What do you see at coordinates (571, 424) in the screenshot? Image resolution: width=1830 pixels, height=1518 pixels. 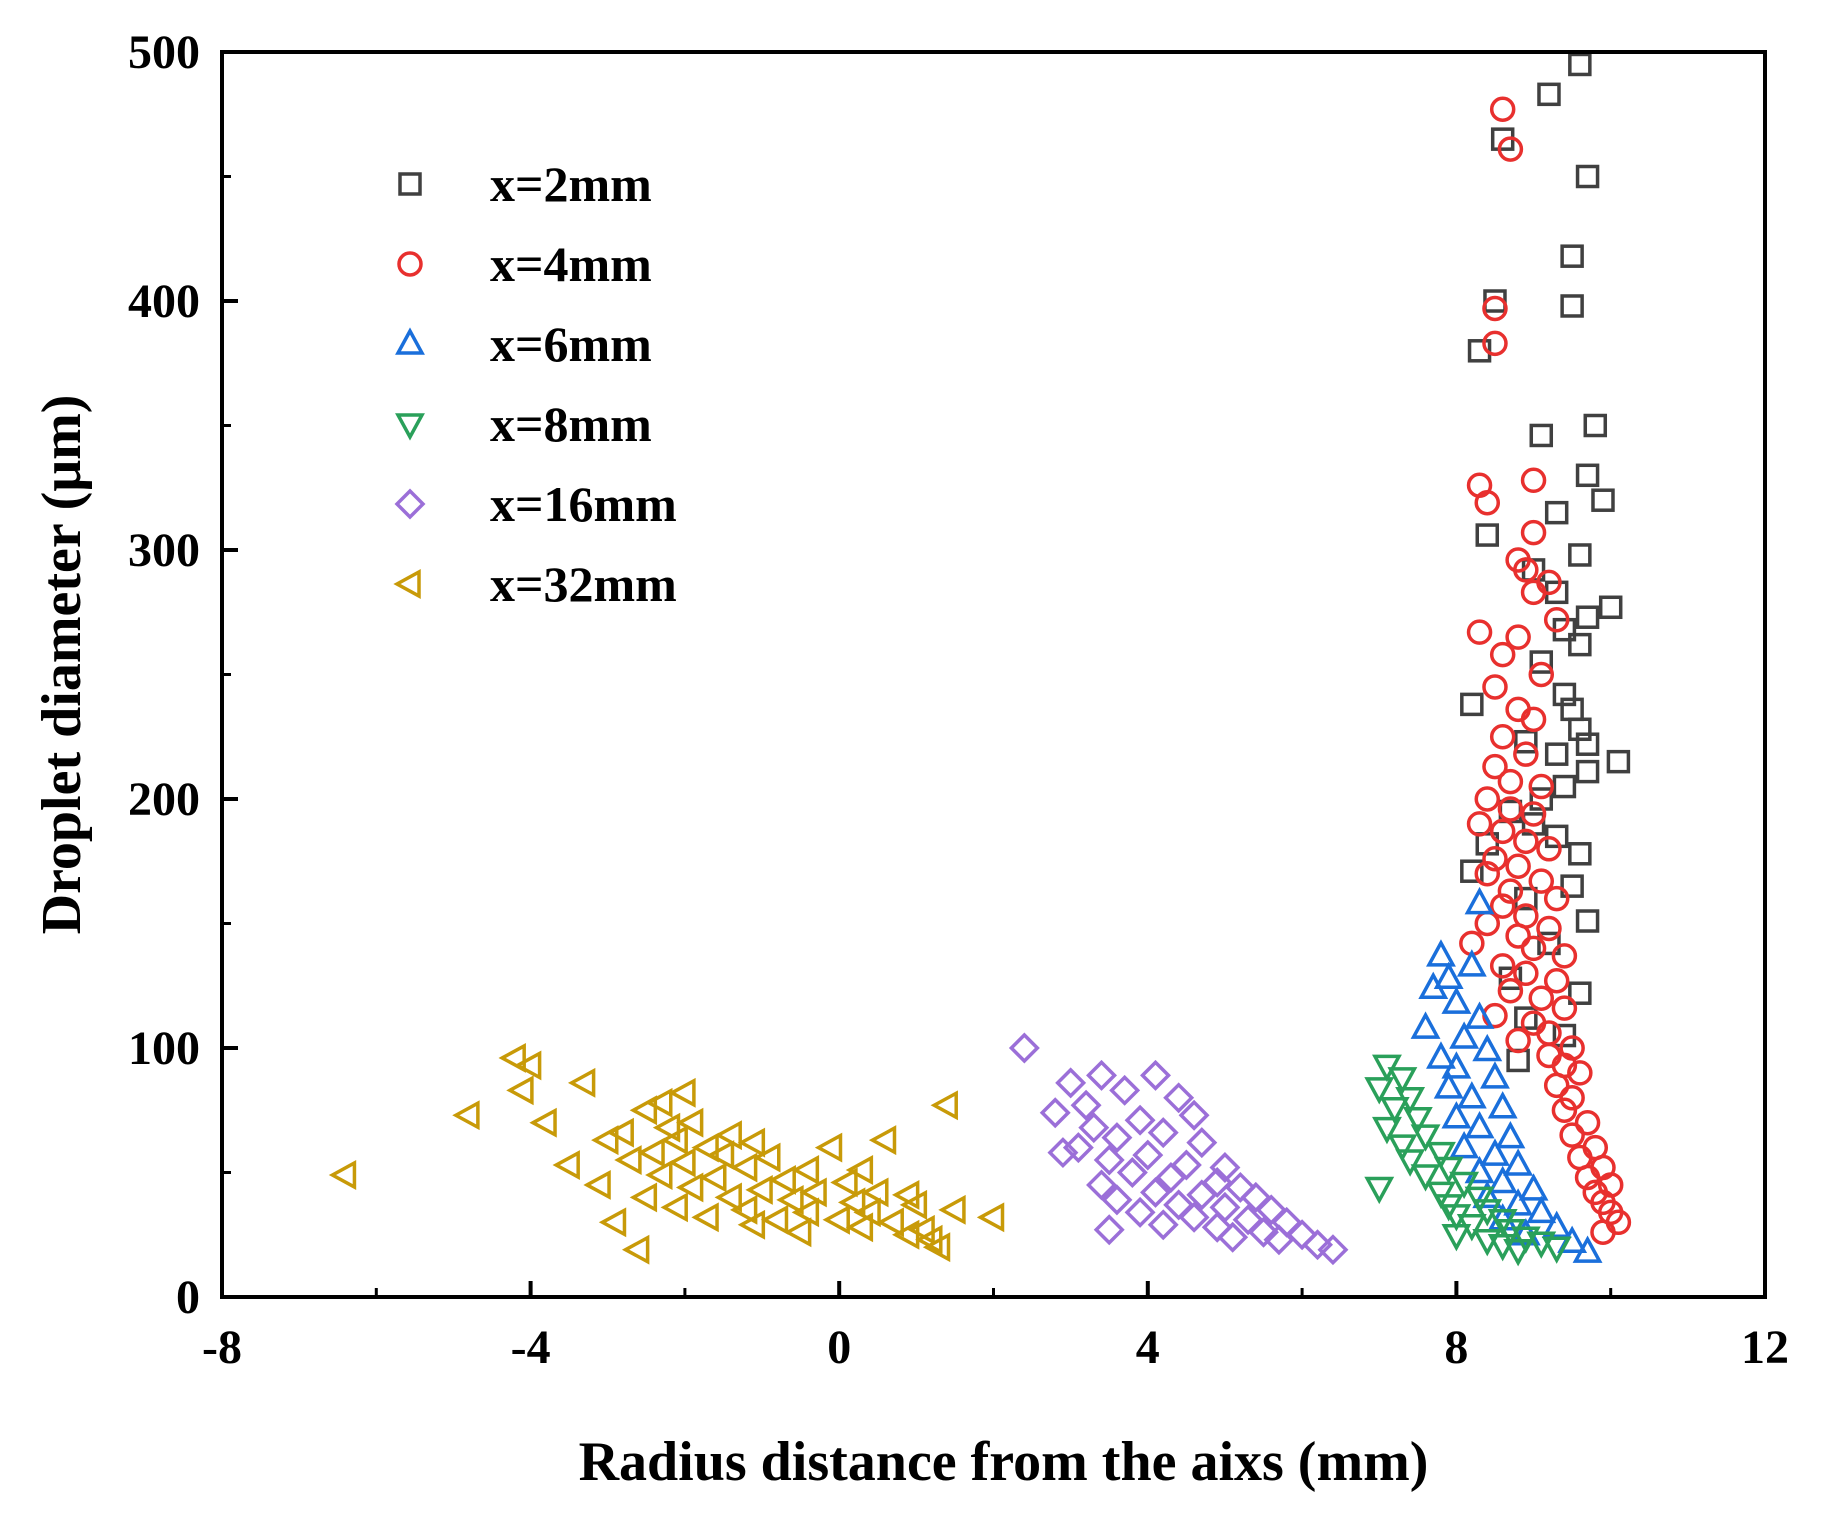 I see `legend-label: x=8mm` at bounding box center [571, 424].